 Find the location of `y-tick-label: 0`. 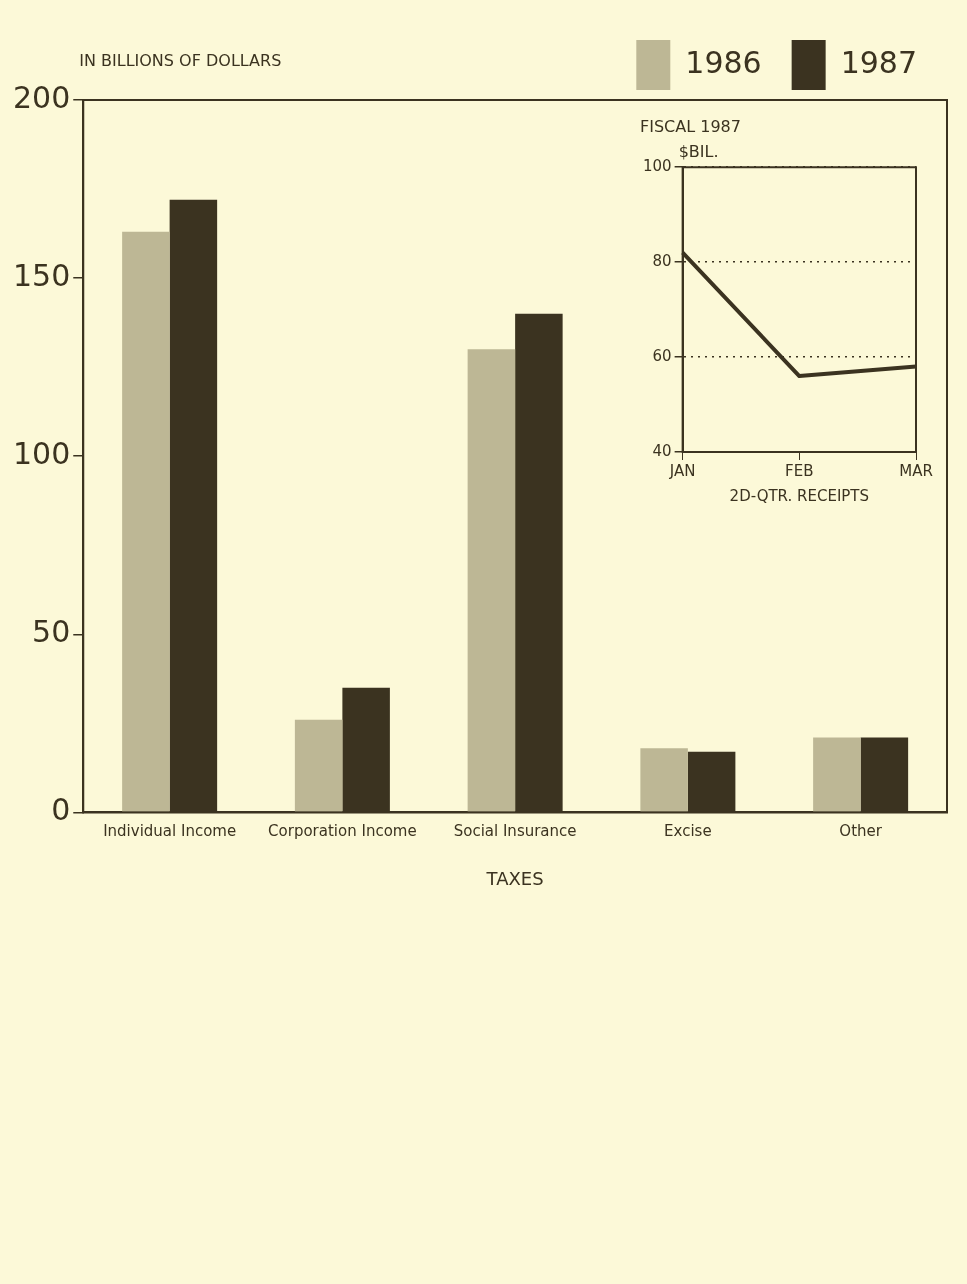

y-tick-label: 0 is located at coordinates (61, 810).